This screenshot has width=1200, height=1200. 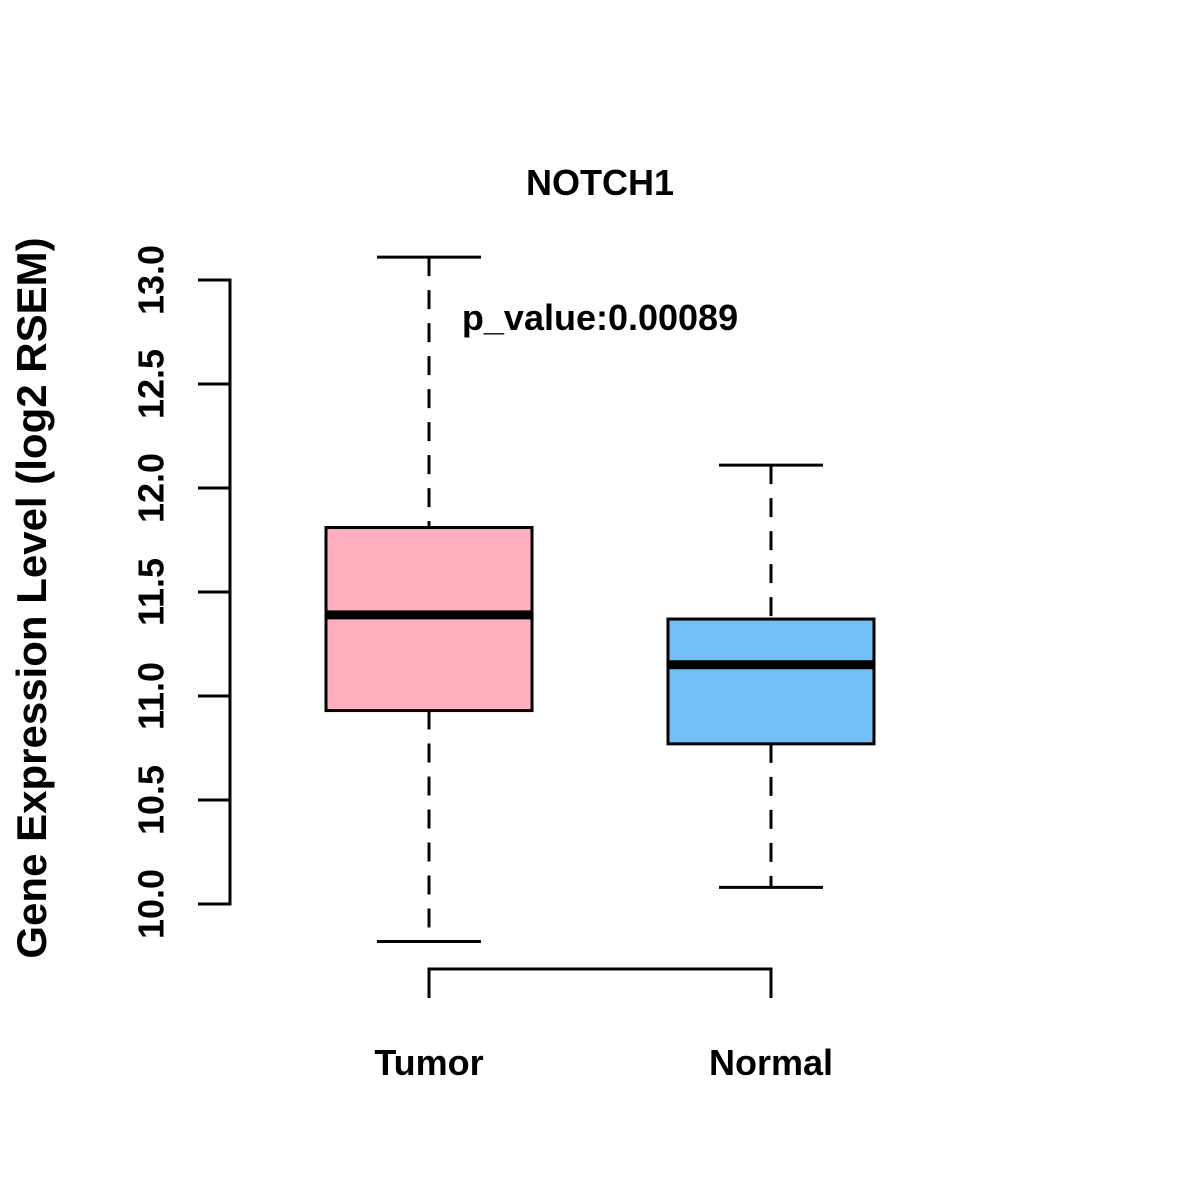 What do you see at coordinates (771, 681) in the screenshot?
I see `box-normal` at bounding box center [771, 681].